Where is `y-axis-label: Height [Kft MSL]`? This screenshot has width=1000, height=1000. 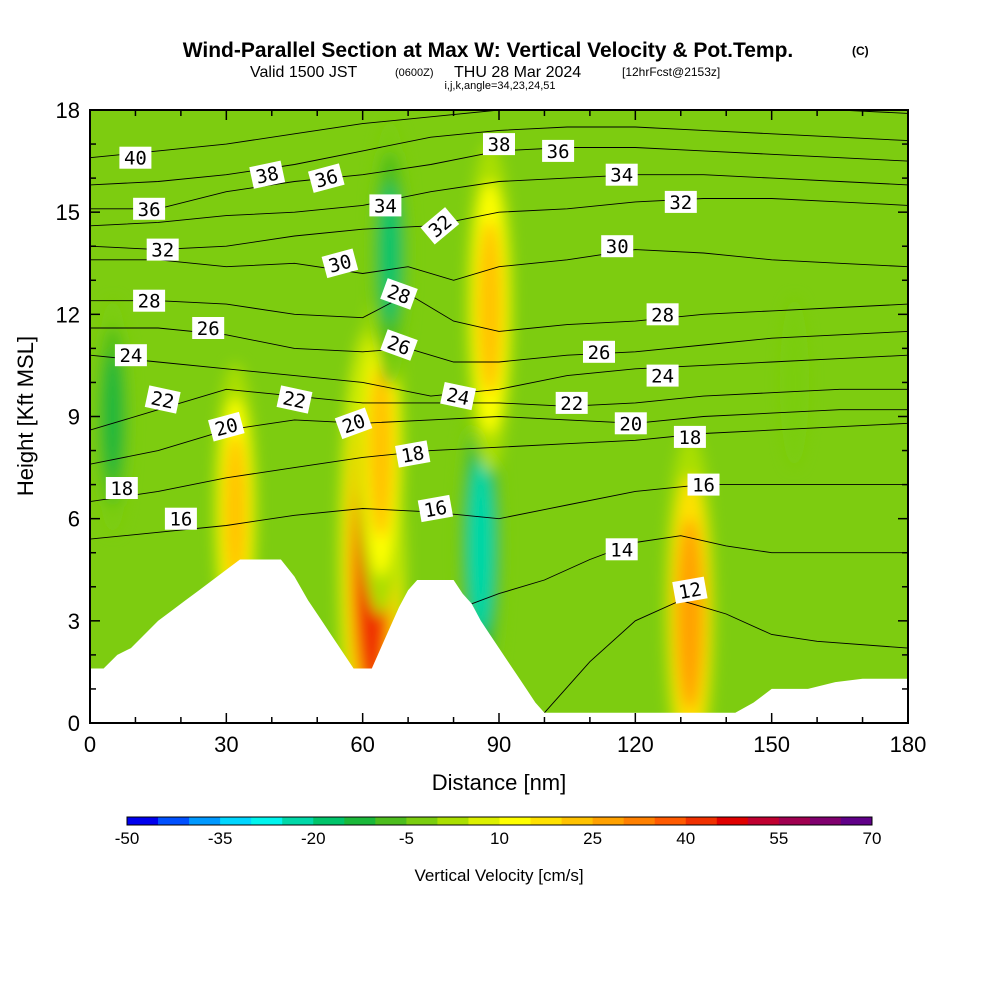 y-axis-label: Height [Kft MSL] is located at coordinates (25, 416).